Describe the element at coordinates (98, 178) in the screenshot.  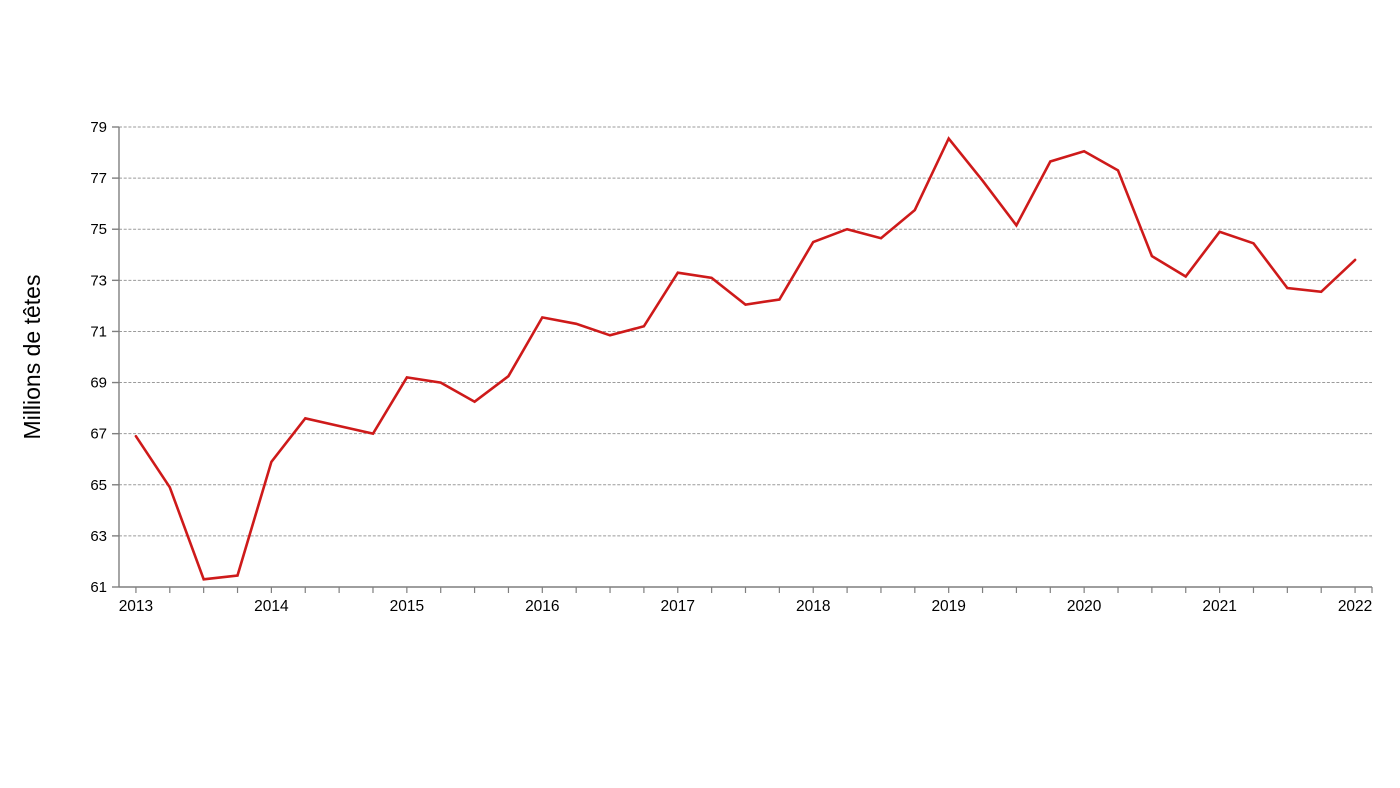
I see `y-tick-label: 77` at that location.